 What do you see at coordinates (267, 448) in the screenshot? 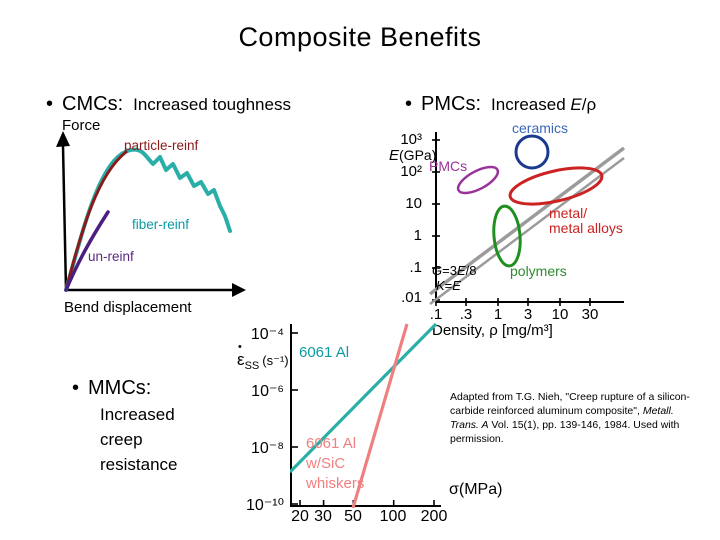
I see `mmc-ytick: 10⁻⁸` at bounding box center [267, 448].